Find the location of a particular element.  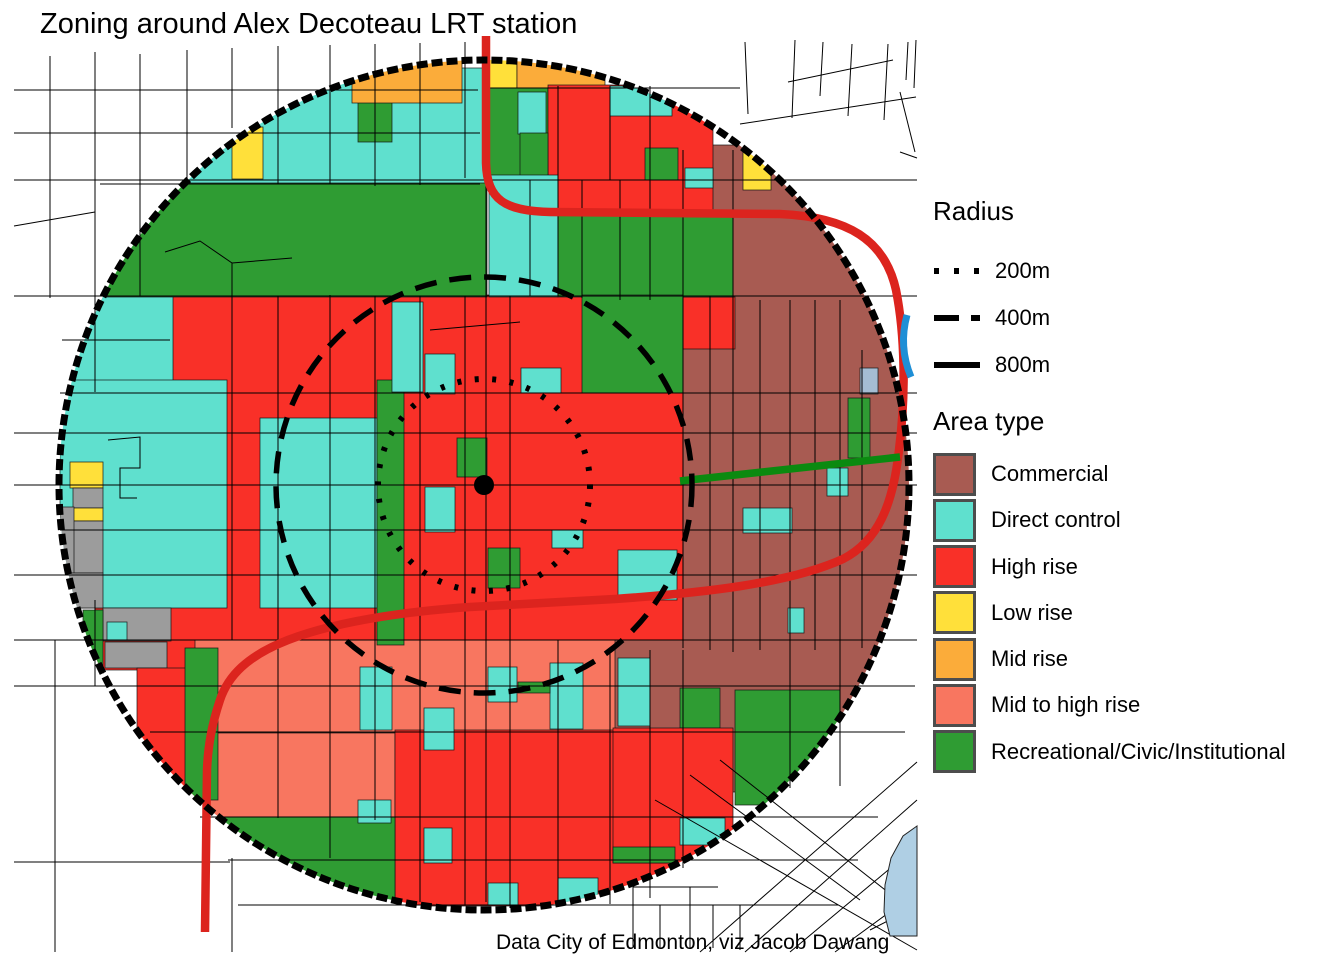

area-legend-label: Direct control is located at coordinates (1056, 520).